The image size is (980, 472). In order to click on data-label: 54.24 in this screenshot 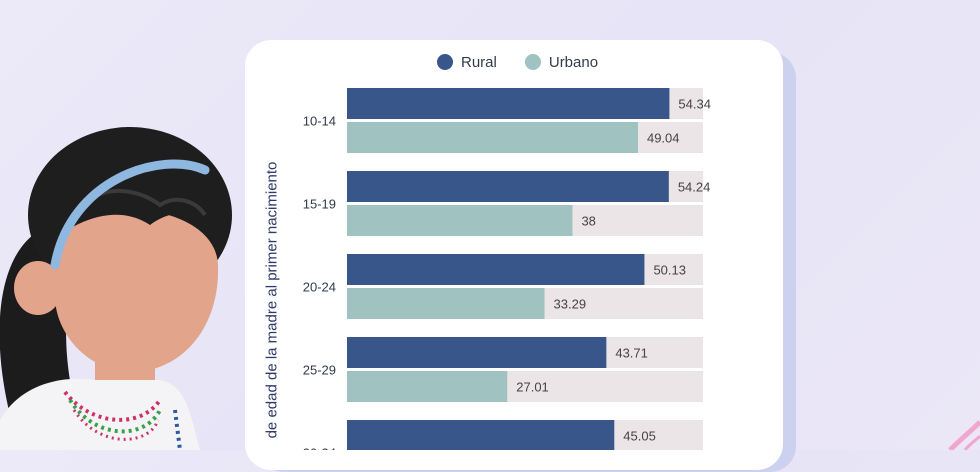, I will do `click(694, 187)`.